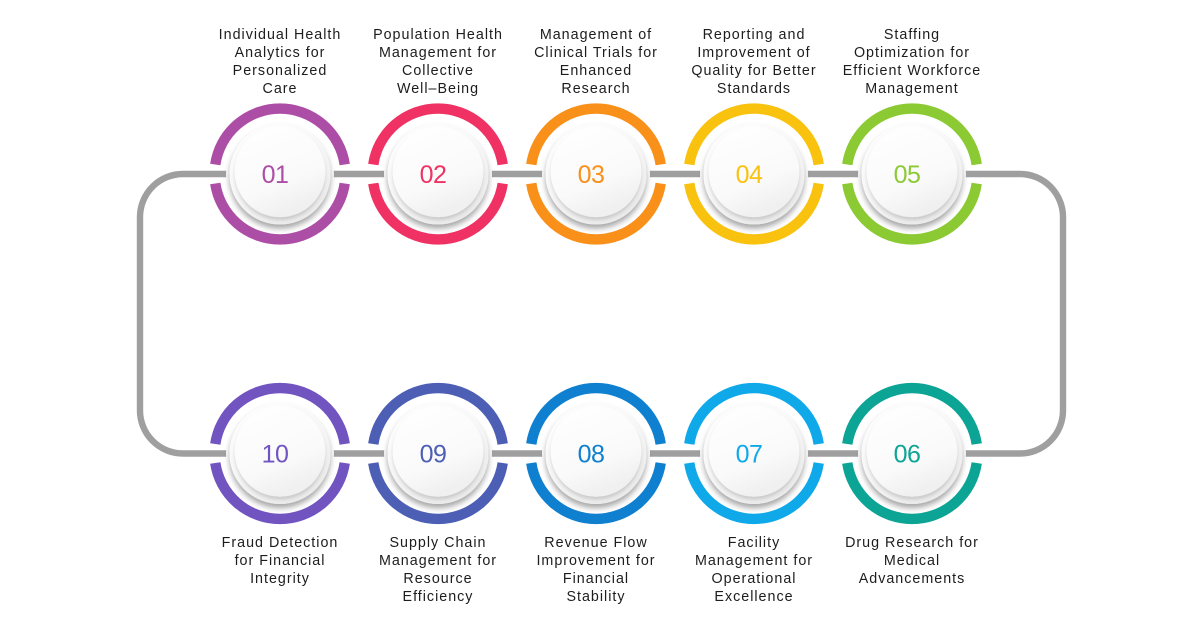 The image size is (1200, 628). I want to click on svg-text: 09, so click(433, 454).